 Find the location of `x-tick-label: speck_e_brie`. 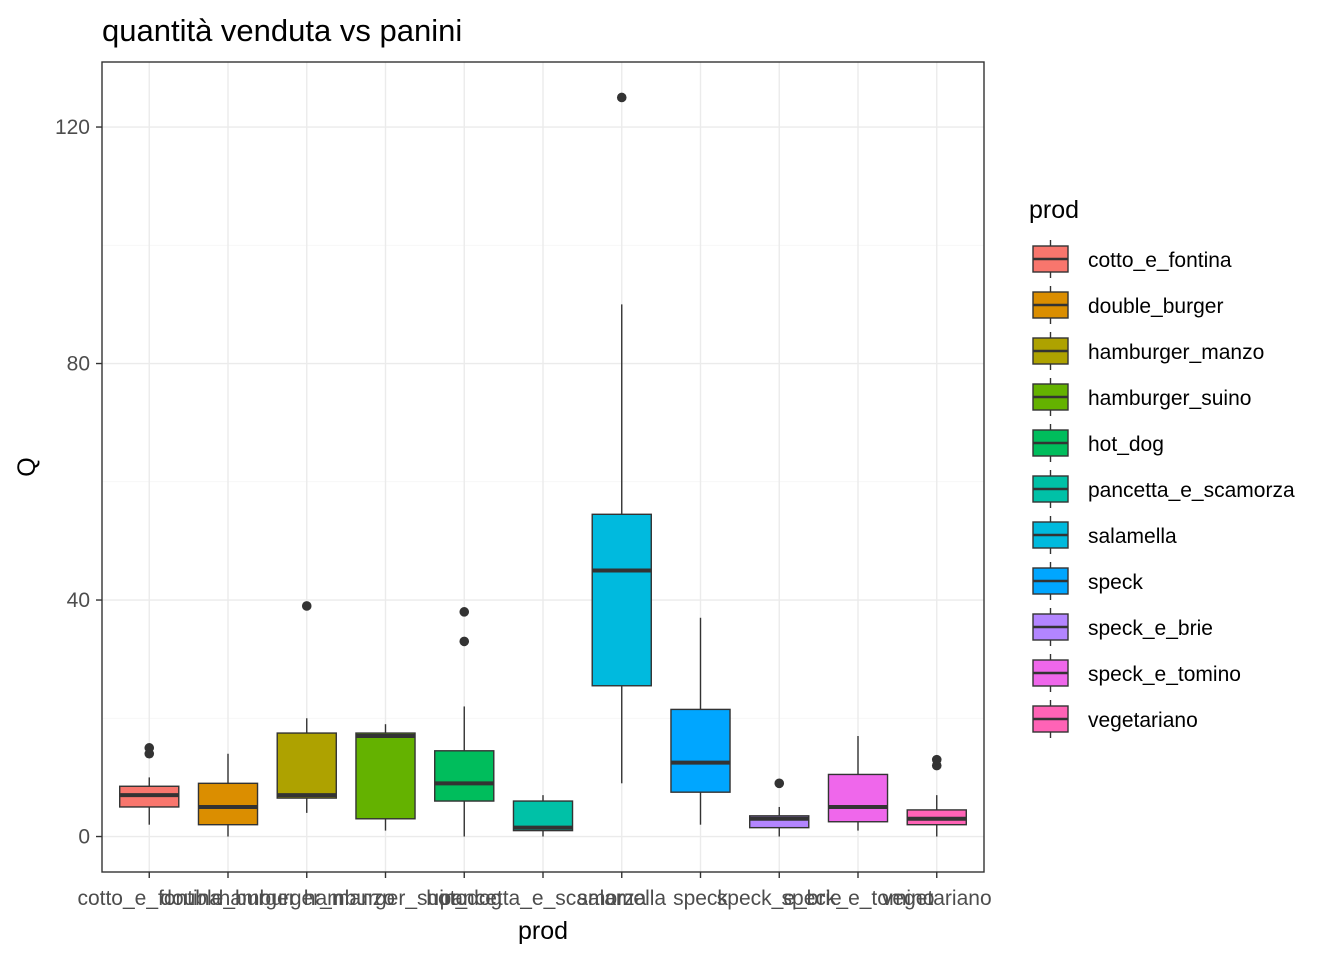

x-tick-label: speck_e_brie is located at coordinates (779, 898).